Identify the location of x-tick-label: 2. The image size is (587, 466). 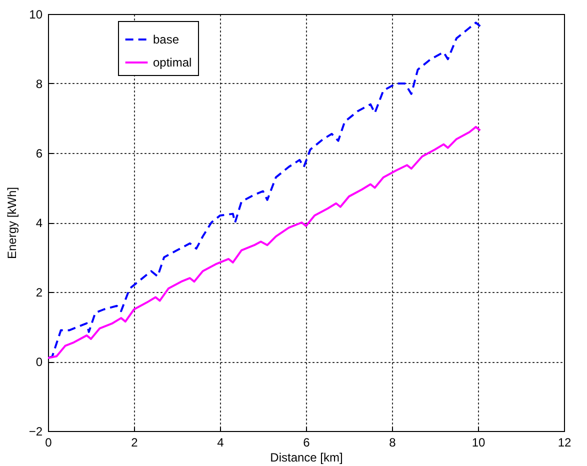
(134, 443).